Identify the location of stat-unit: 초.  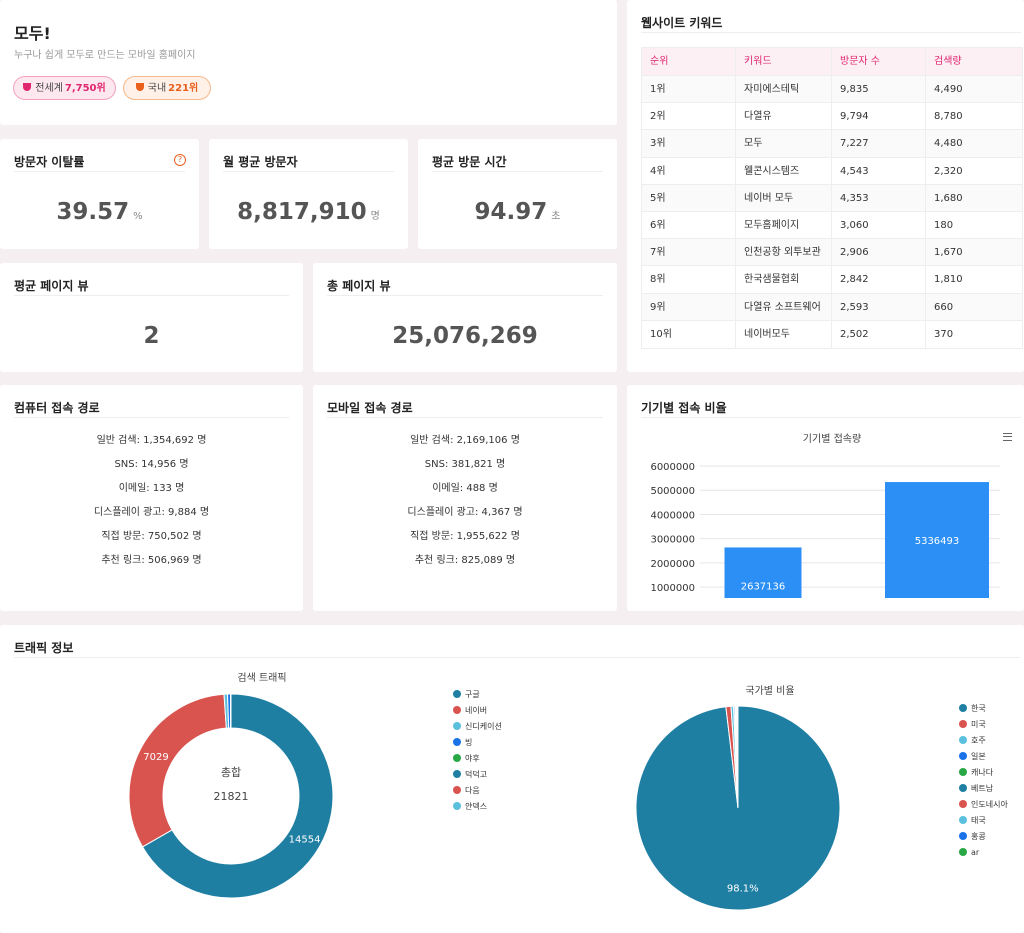
(556, 216).